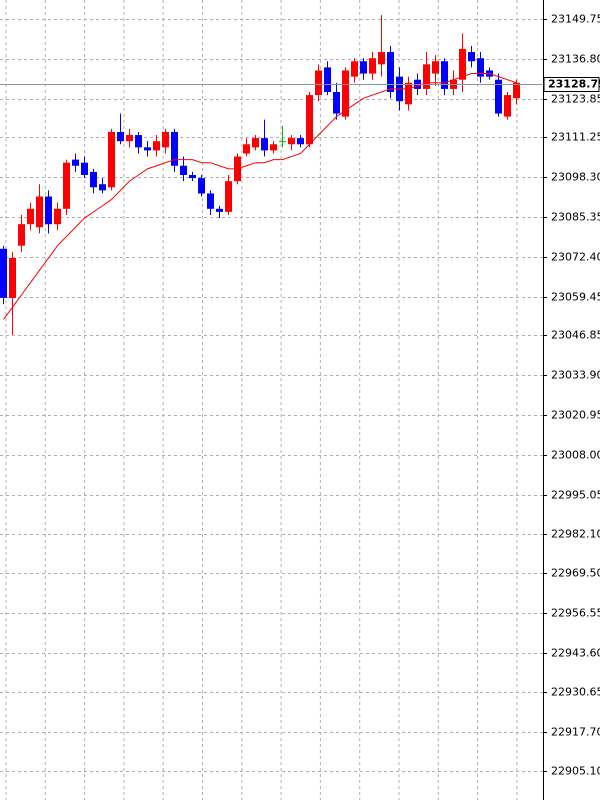  What do you see at coordinates (575, 59) in the screenshot?
I see `y-tick-label: 23136.80` at bounding box center [575, 59].